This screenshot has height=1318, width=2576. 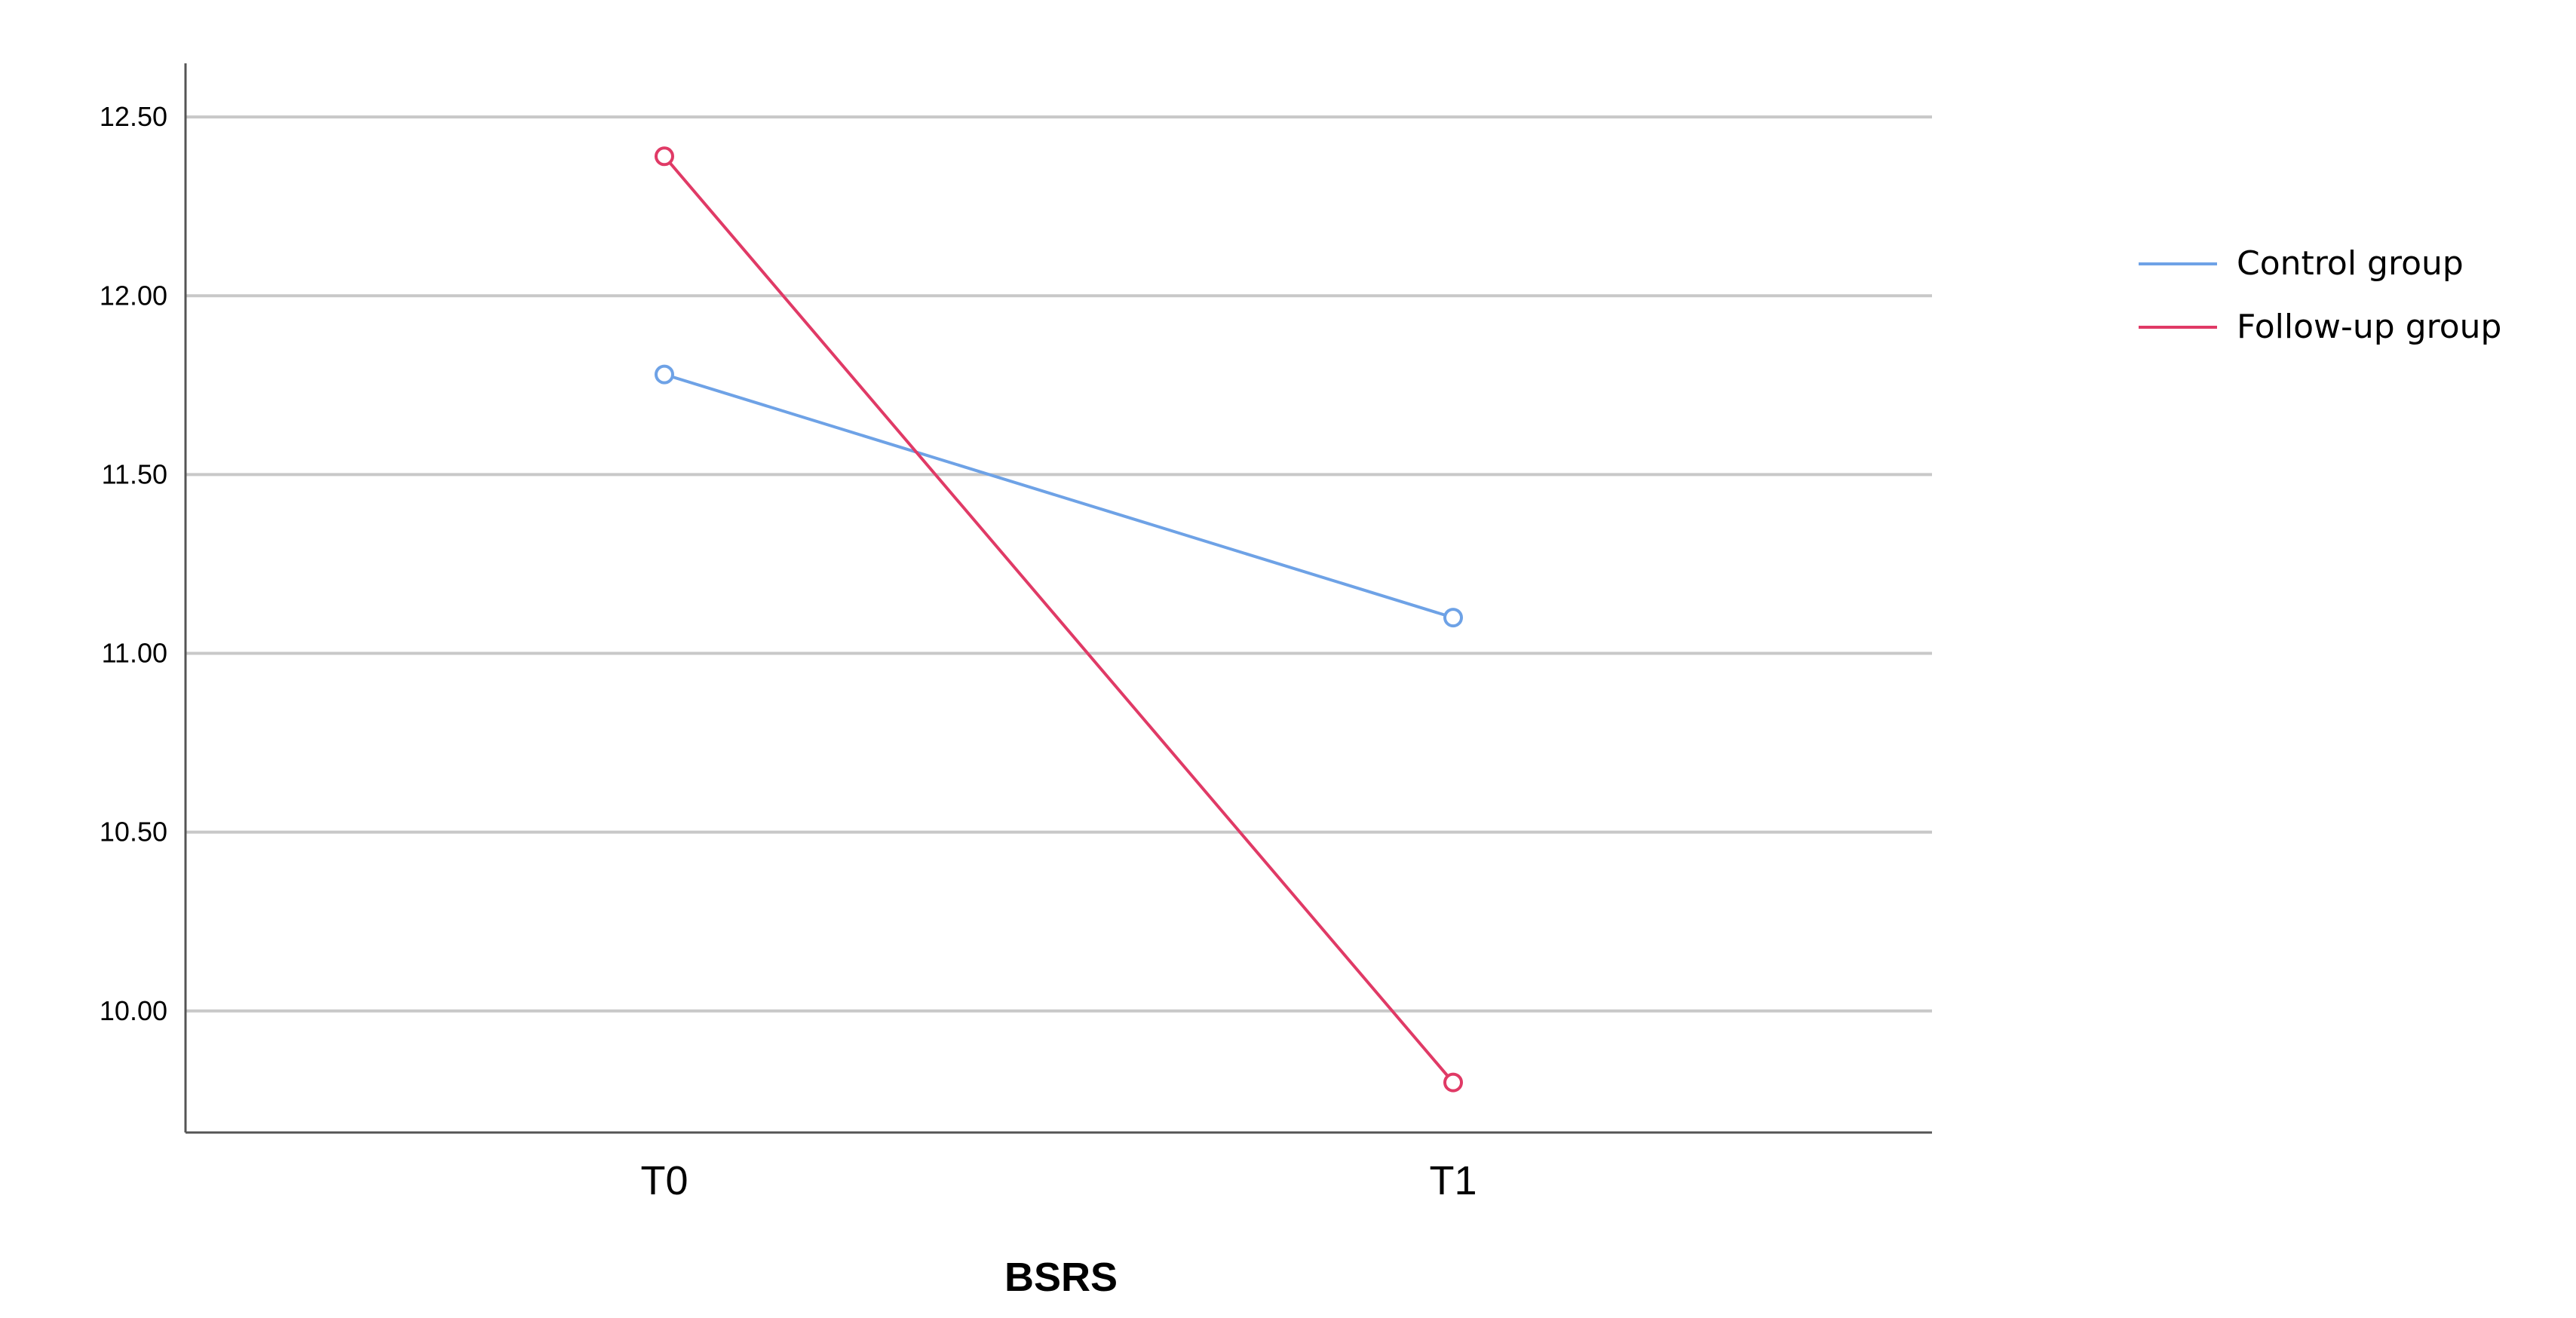 What do you see at coordinates (134, 653) in the screenshot?
I see `y-tick-label: 11.00` at bounding box center [134, 653].